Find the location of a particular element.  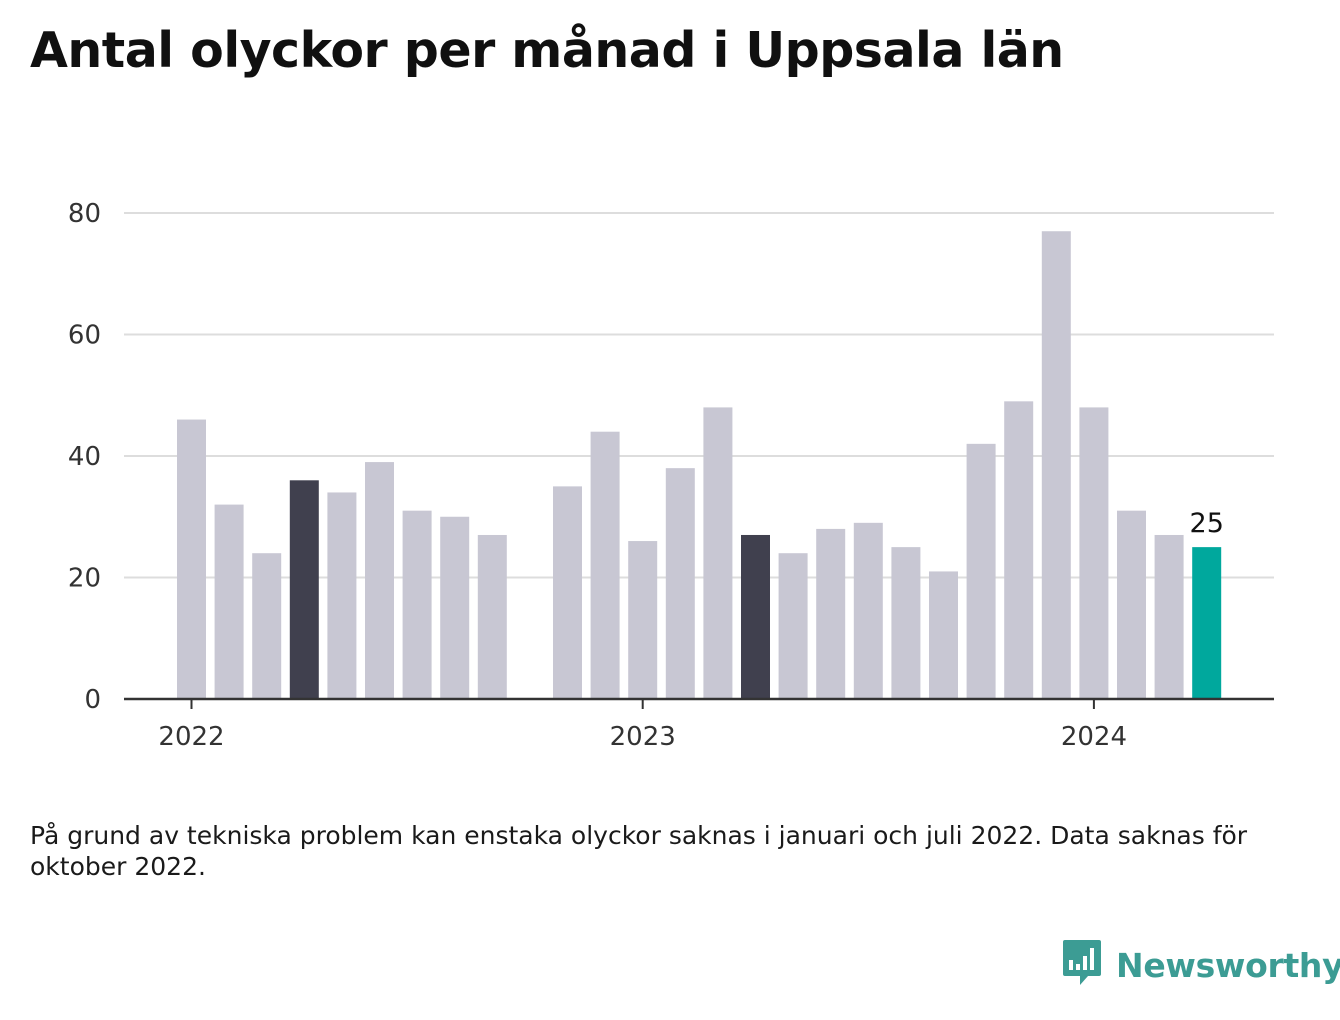

data-label: 25 is located at coordinates (1207, 523).